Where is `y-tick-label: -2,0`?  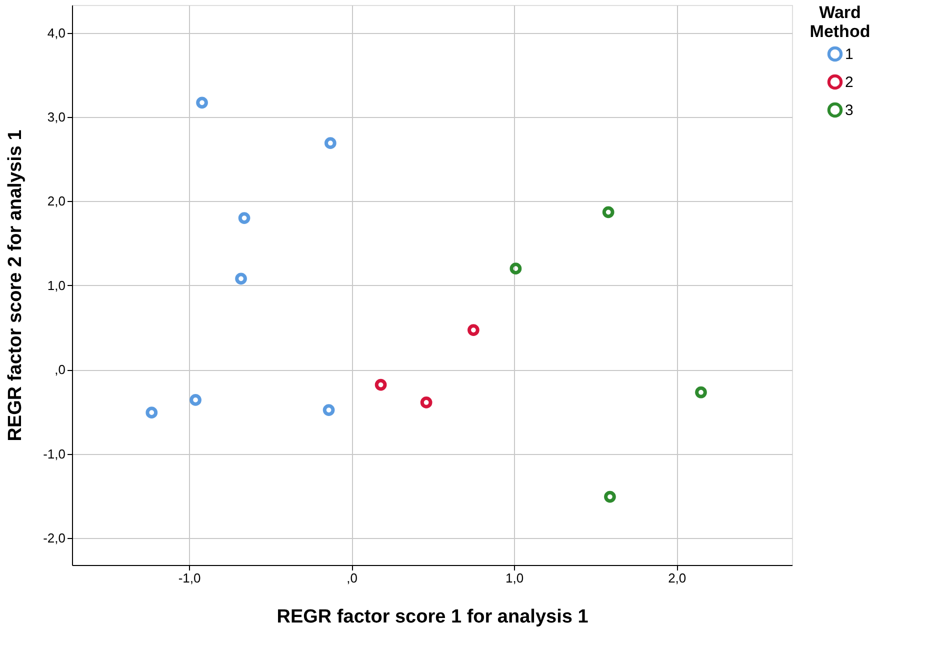
y-tick-label: -2,0 is located at coordinates (54, 538).